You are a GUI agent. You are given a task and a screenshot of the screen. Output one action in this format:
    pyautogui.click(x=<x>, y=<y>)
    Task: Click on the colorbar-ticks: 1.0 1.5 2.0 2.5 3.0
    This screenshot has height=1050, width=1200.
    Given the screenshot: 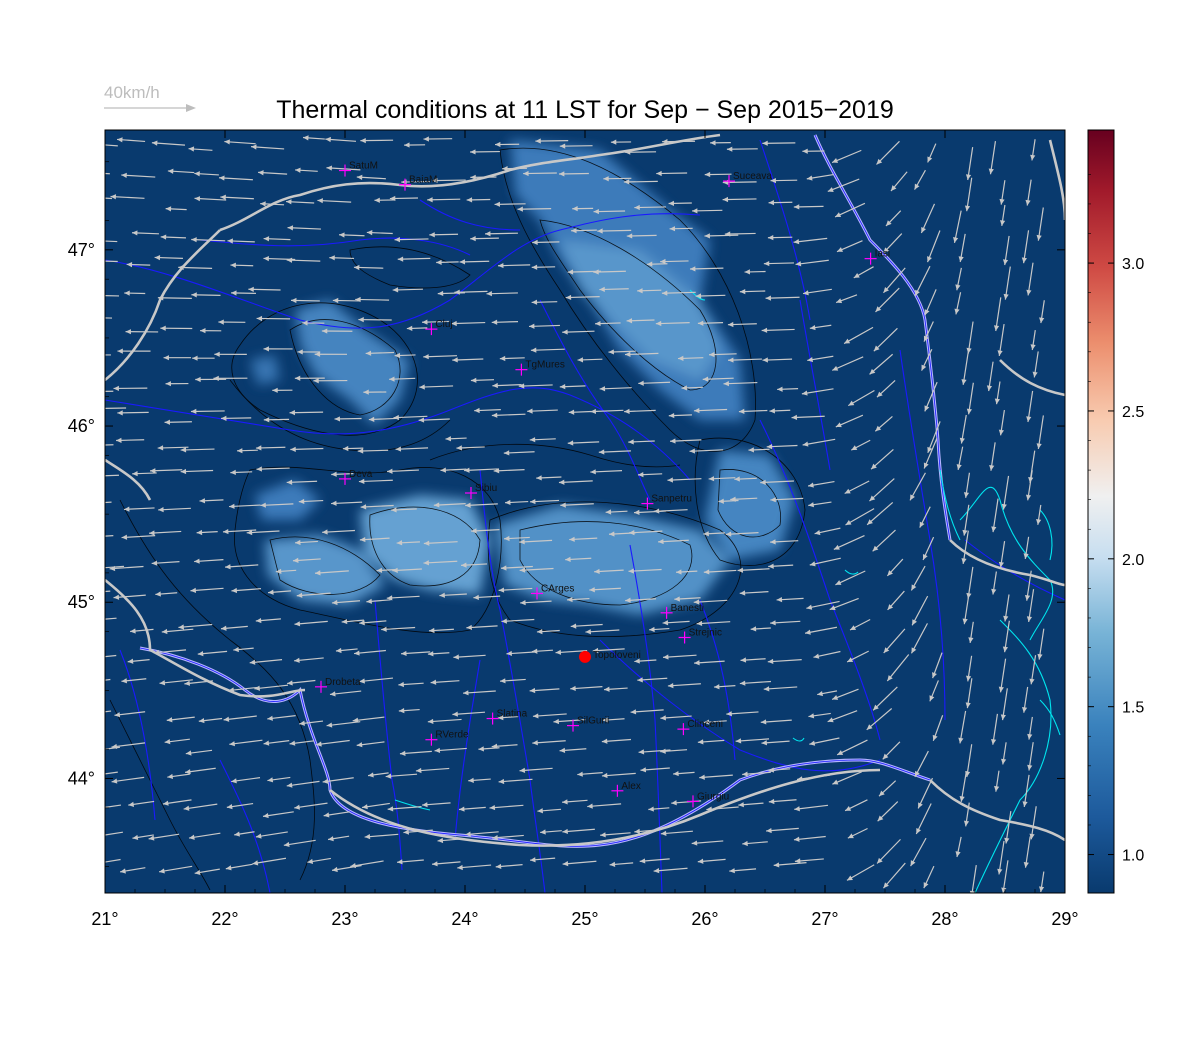 What is the action you would take?
    pyautogui.click(x=1116, y=519)
    